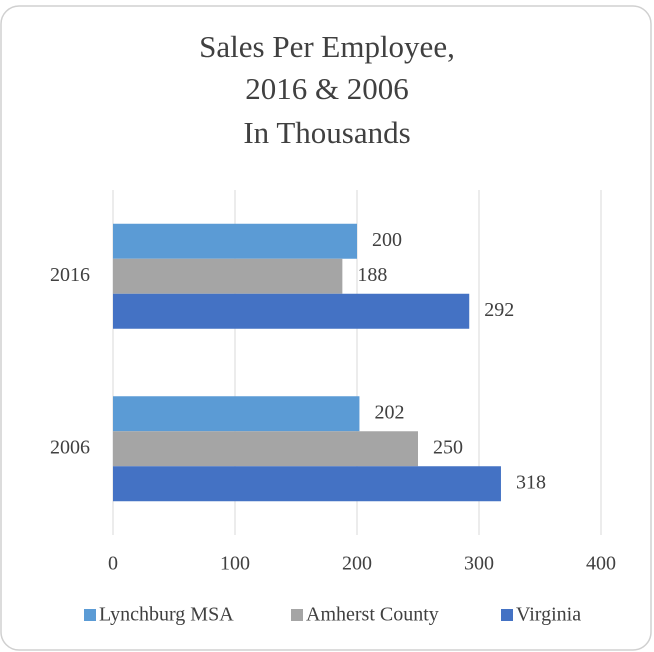 The height and width of the screenshot is (652, 654). I want to click on chart-title: Sales Per Employee,, so click(327, 46).